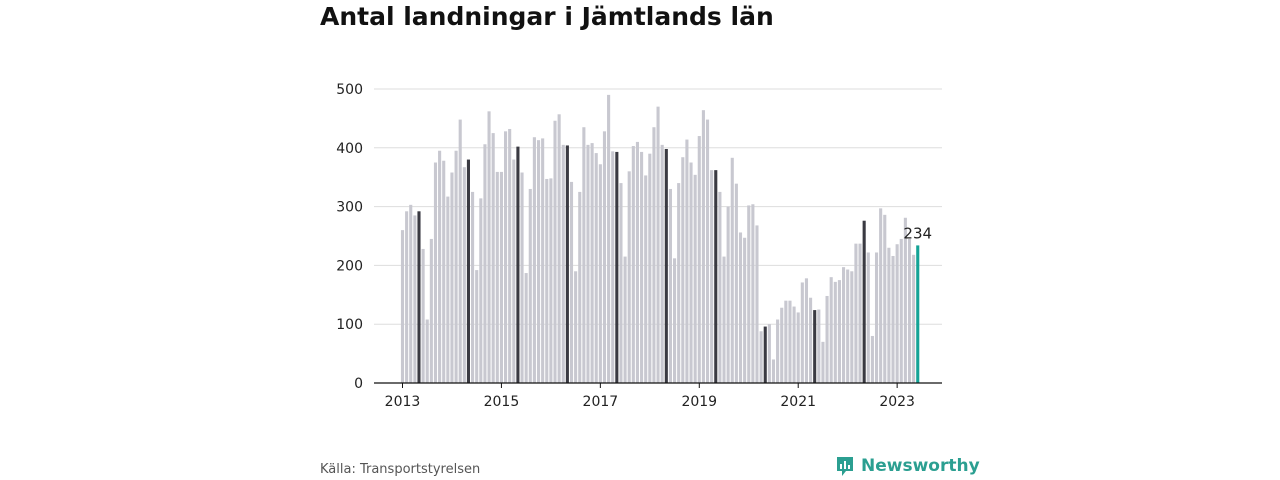 The height and width of the screenshot is (480, 1280). Describe the element at coordinates (601, 402) in the screenshot. I see `x-tick-label: 2017` at that location.